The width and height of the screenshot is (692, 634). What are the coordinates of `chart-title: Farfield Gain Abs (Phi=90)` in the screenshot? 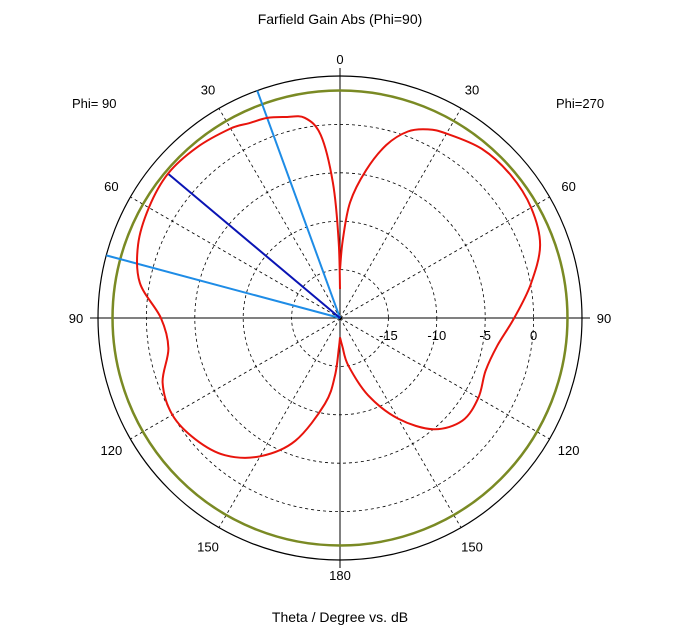 It's located at (340, 19).